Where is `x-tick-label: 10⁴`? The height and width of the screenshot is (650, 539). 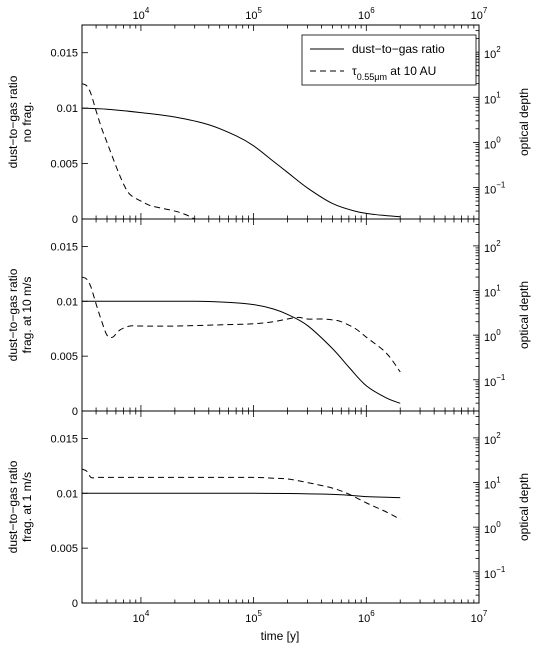 x-tick-label: 10⁴ is located at coordinates (141, 617).